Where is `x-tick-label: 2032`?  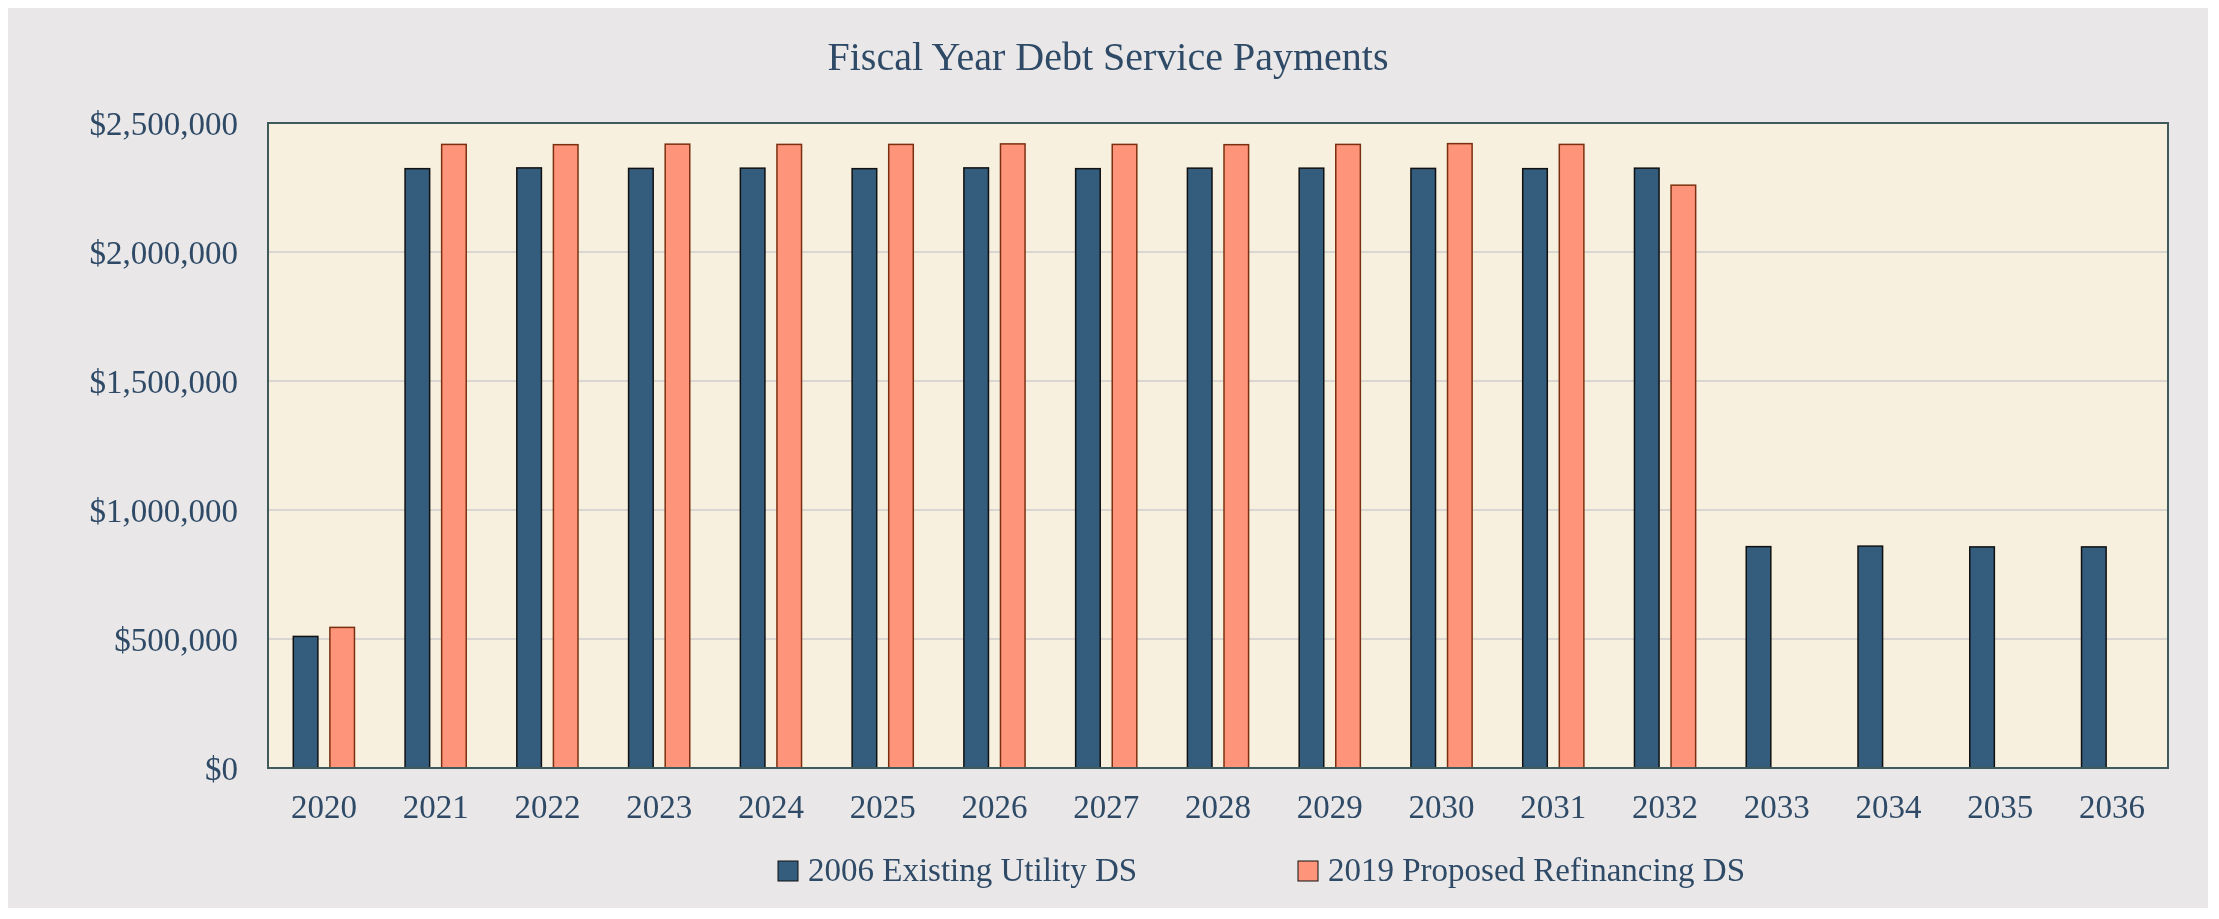 x-tick-label: 2032 is located at coordinates (1665, 807).